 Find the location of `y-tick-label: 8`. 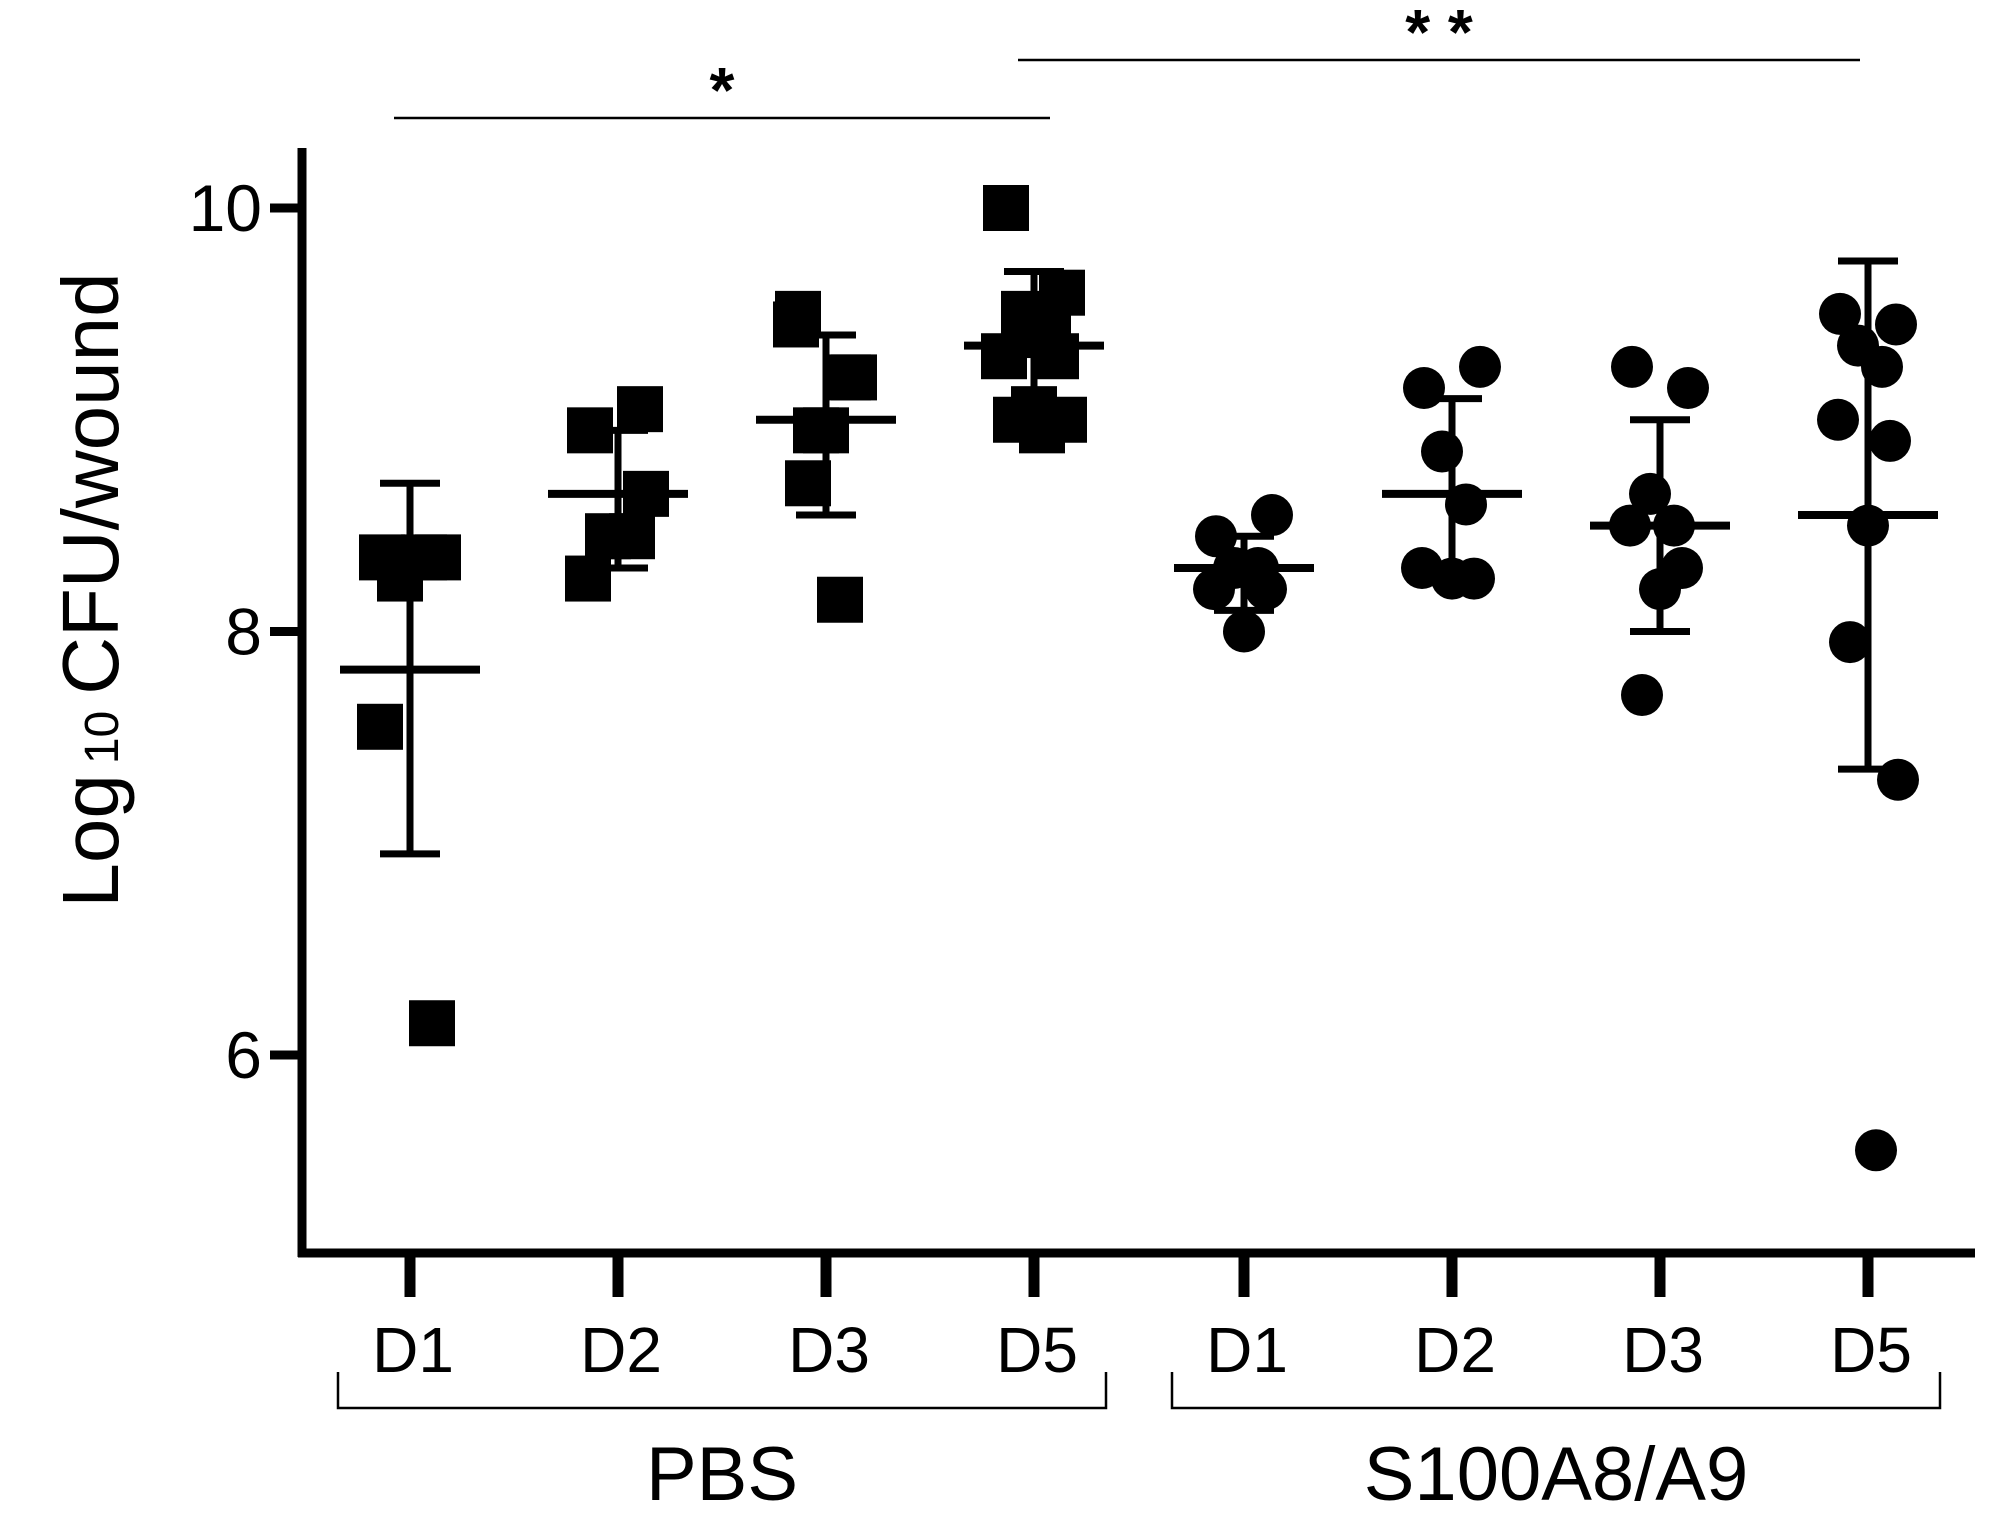

y-tick-label: 8 is located at coordinates (243, 632).